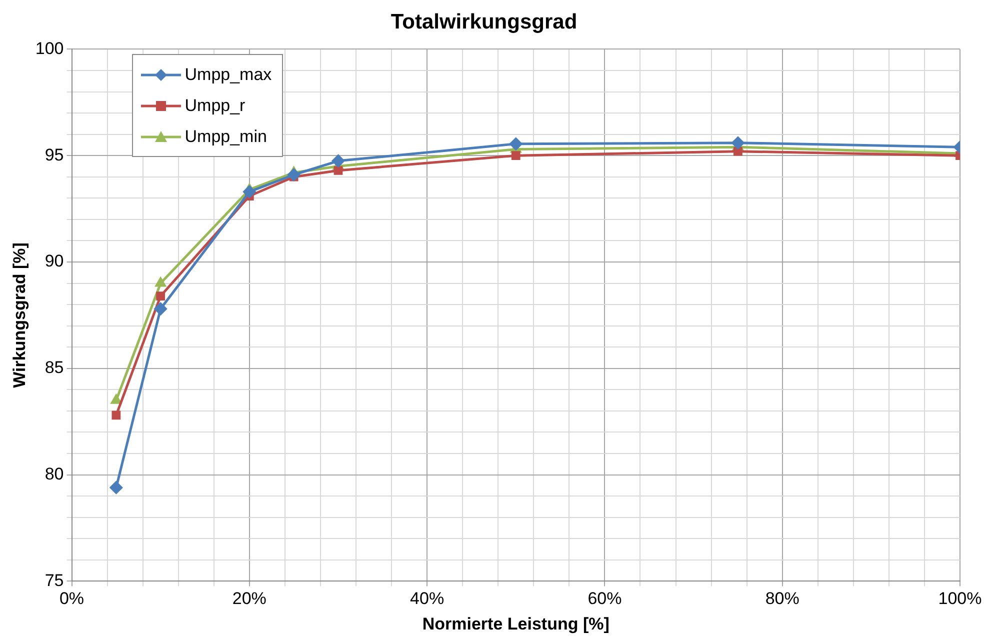 This screenshot has width=990, height=641. What do you see at coordinates (54, 580) in the screenshot?
I see `y-tick-label: 75` at bounding box center [54, 580].